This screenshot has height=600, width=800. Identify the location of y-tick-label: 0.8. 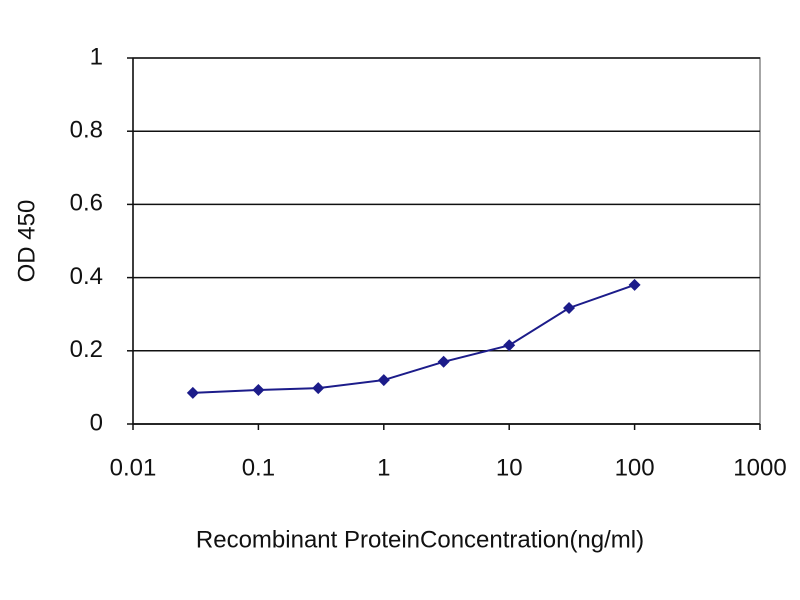
(86, 130).